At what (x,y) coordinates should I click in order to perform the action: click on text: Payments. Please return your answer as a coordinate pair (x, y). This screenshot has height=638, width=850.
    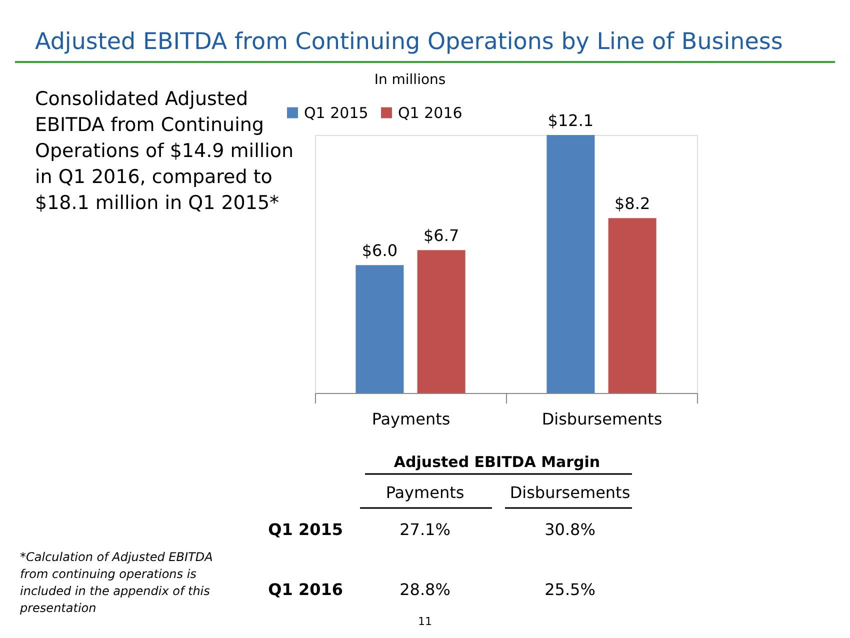
    Looking at the image, I should click on (425, 492).